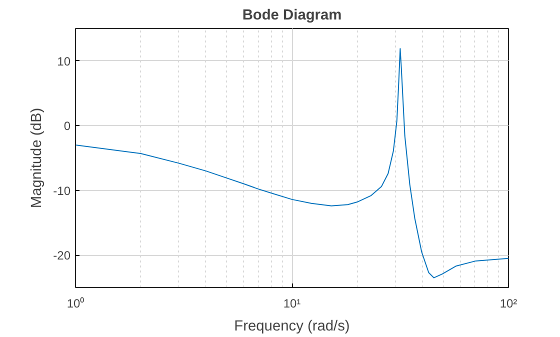 This screenshot has height=337, width=560. What do you see at coordinates (37, 158) in the screenshot?
I see `y-axis-title: Magnitude (dB)` at bounding box center [37, 158].